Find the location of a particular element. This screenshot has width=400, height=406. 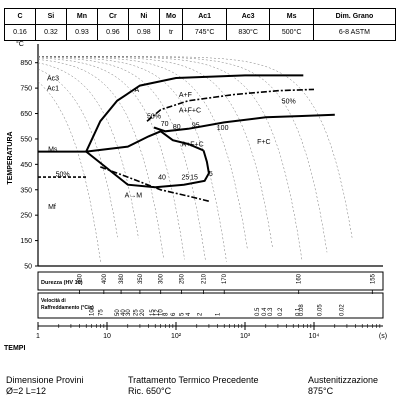

composition-header-row: C Si Mn Cr Ni Mo Ac1 Ac3 Ms Dim. Grano is located at coordinates (200, 16).